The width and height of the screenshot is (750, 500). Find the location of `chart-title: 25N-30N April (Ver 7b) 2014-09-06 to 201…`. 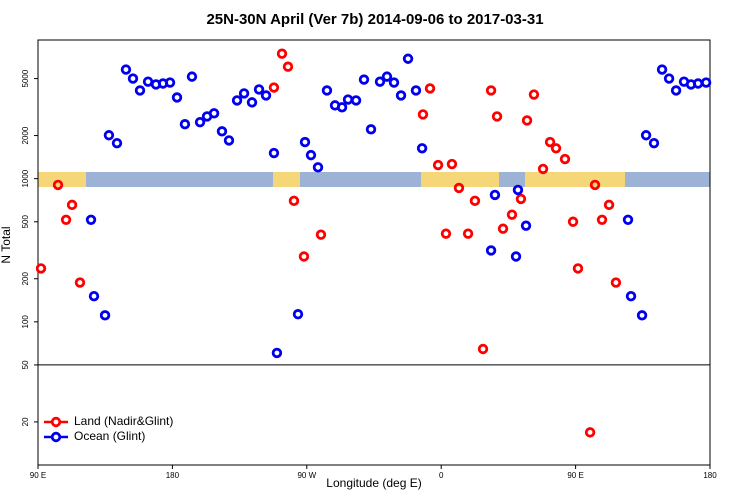

chart-title: 25N-30N April (Ver 7b) 2014-09-06 to 201… is located at coordinates (374, 19).